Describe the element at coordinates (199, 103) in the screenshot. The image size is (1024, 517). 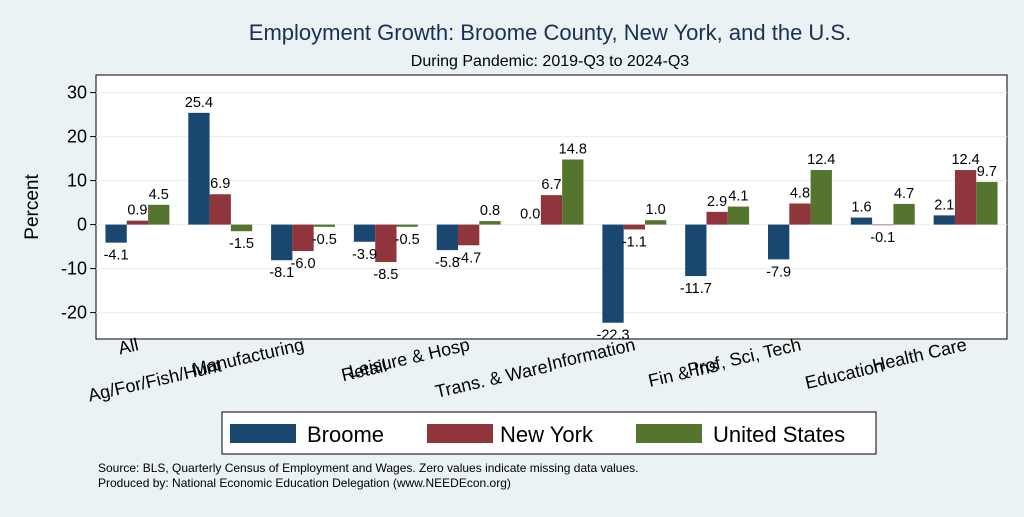
I see `data-label-1-0: 25.4` at that location.